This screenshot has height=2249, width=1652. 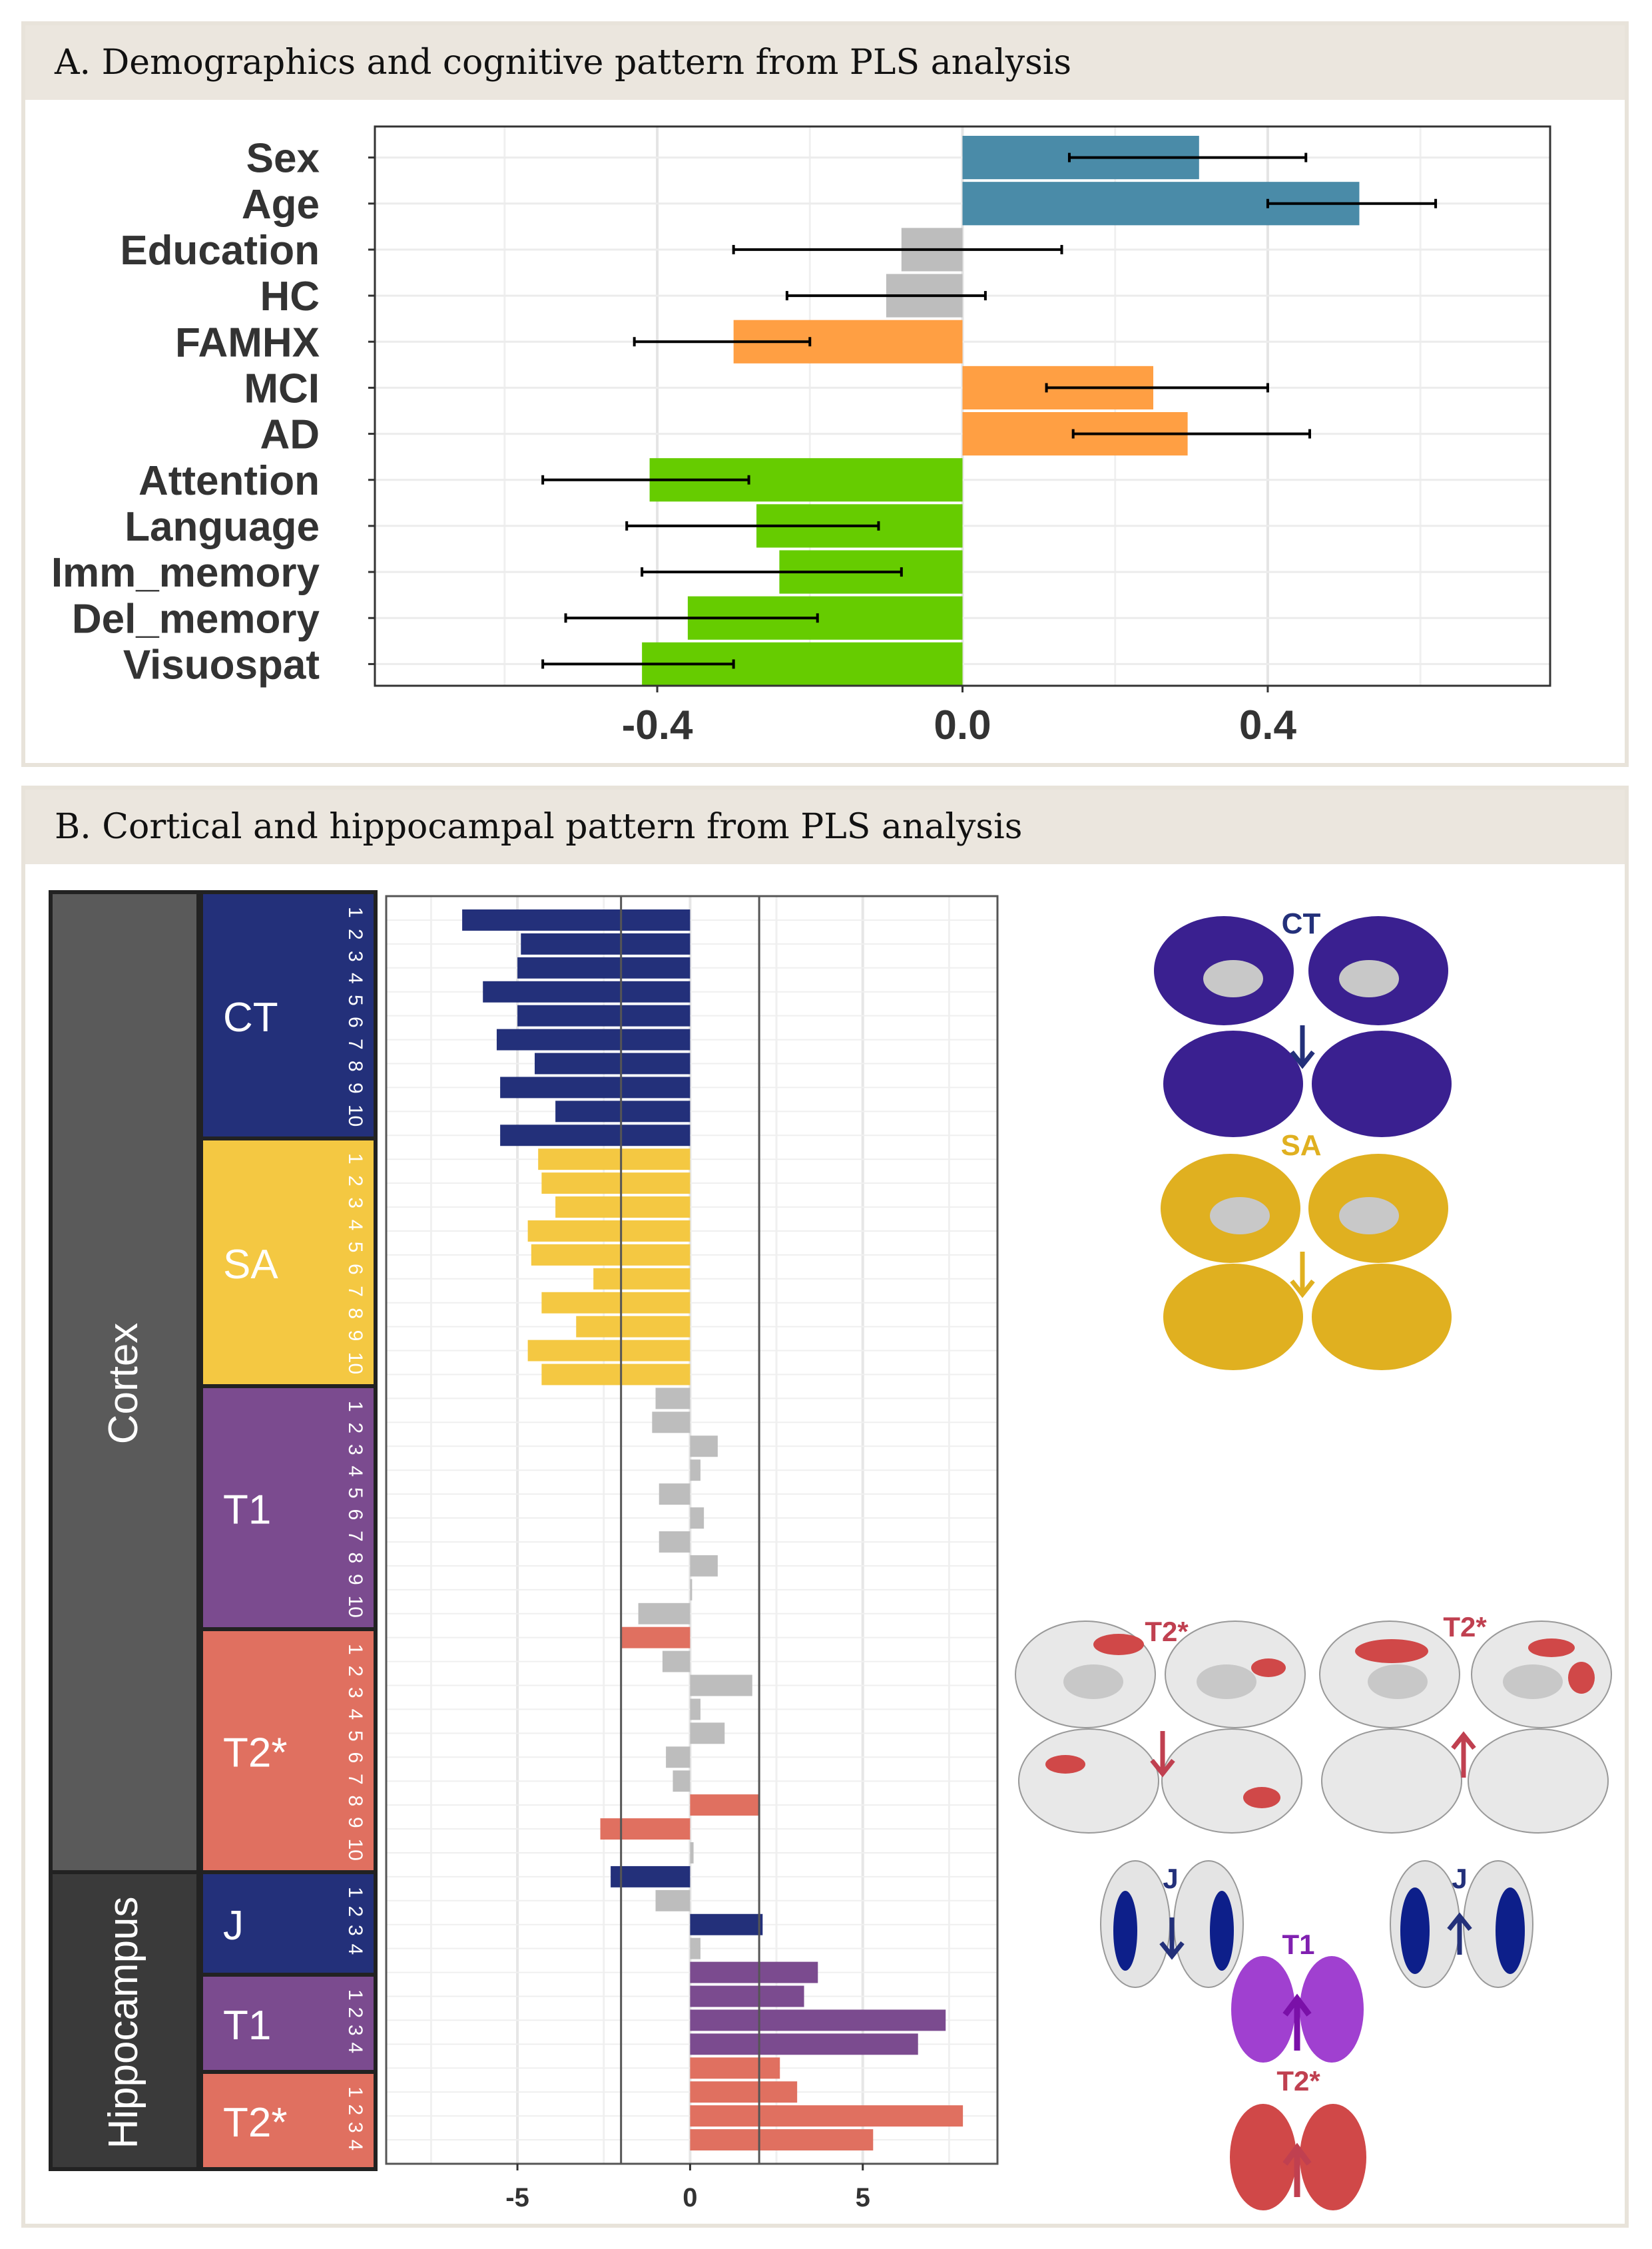 I want to click on bar-cortex-t2--1, so click(x=655, y=1637).